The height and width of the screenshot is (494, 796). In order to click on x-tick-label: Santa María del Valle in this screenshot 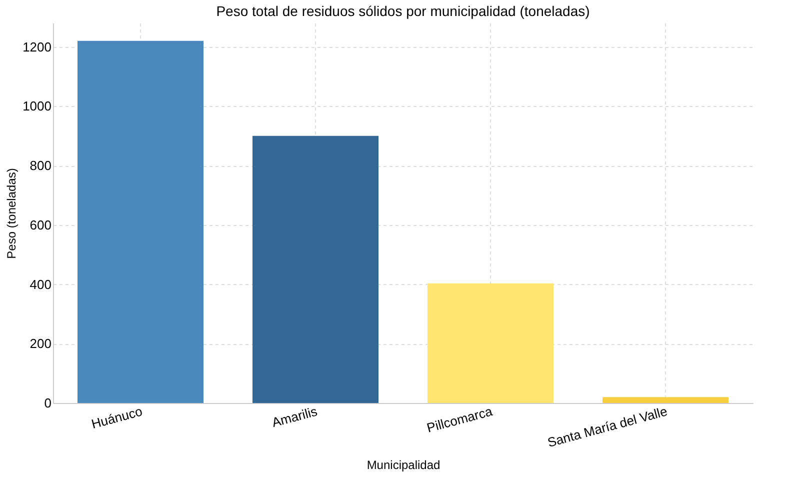, I will do `click(607, 427)`.